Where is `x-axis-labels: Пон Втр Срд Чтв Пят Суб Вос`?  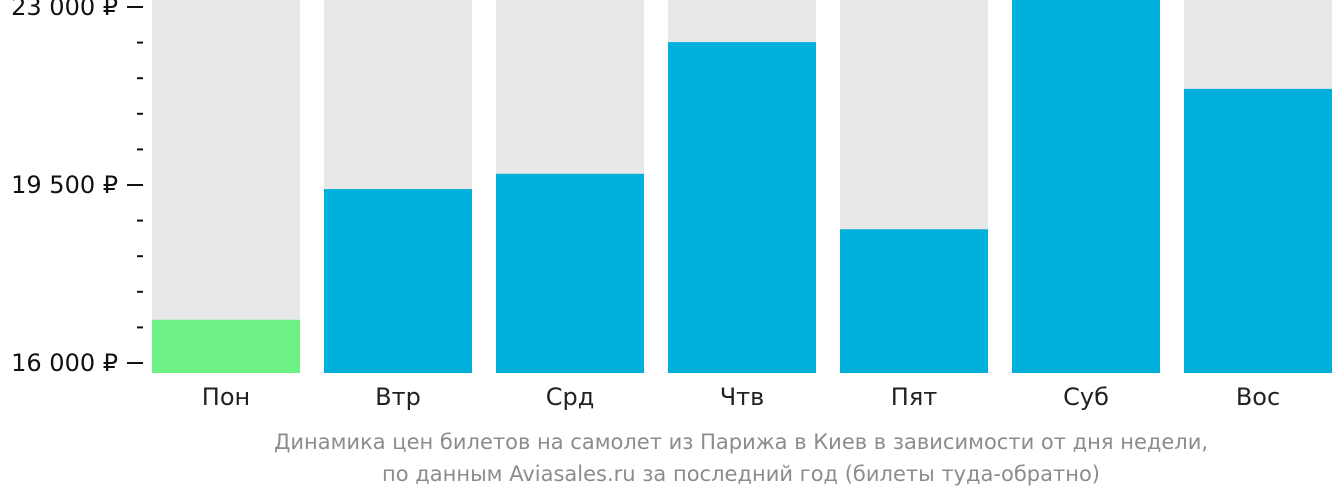 x-axis-labels: Пон Втр Срд Чтв Пят Суб Вос is located at coordinates (741, 397).